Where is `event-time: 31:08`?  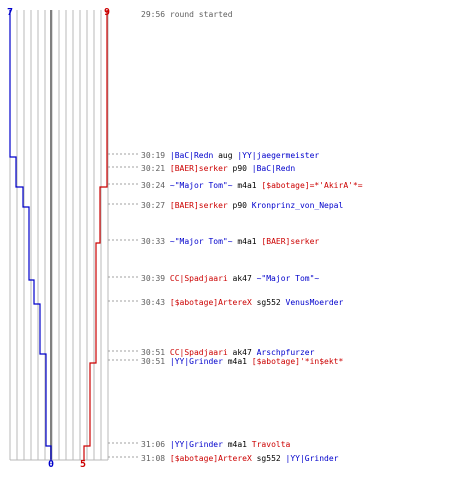
event-time: 31:08 is located at coordinates (155, 458).